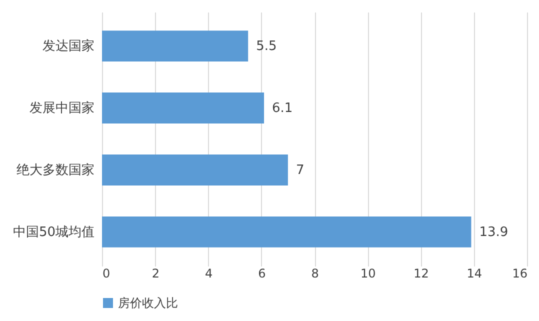 This screenshot has width=539, height=321. I want to click on legend-label: 房价收入比, so click(148, 303).